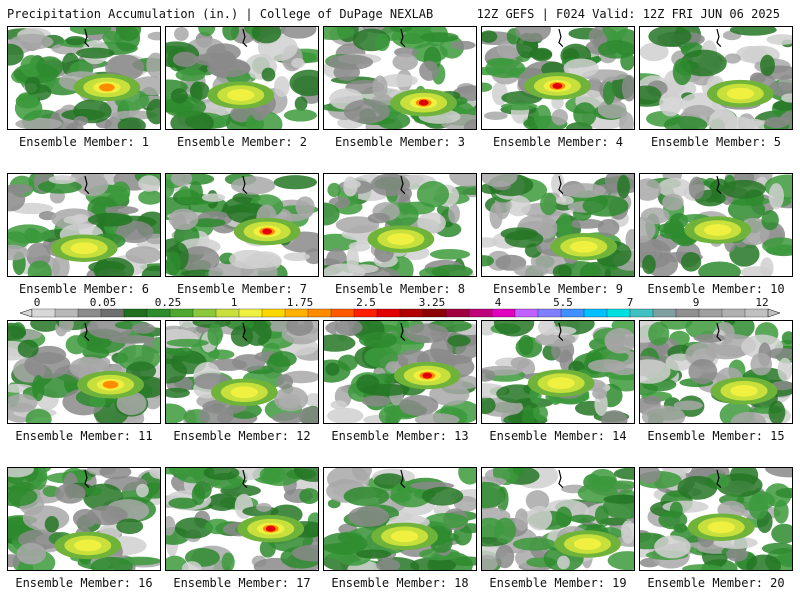 Image resolution: width=800 pixels, height=600 pixels. What do you see at coordinates (26, 313) in the screenshot?
I see `colorbar-left-arrow` at bounding box center [26, 313].